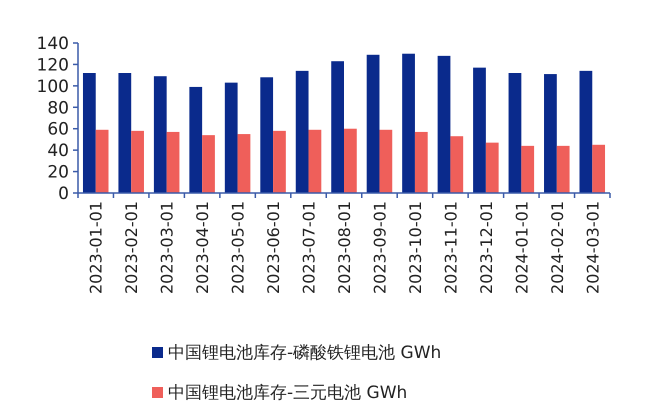  I want to click on x-tick-label: 2023-04-01, so click(202, 247).